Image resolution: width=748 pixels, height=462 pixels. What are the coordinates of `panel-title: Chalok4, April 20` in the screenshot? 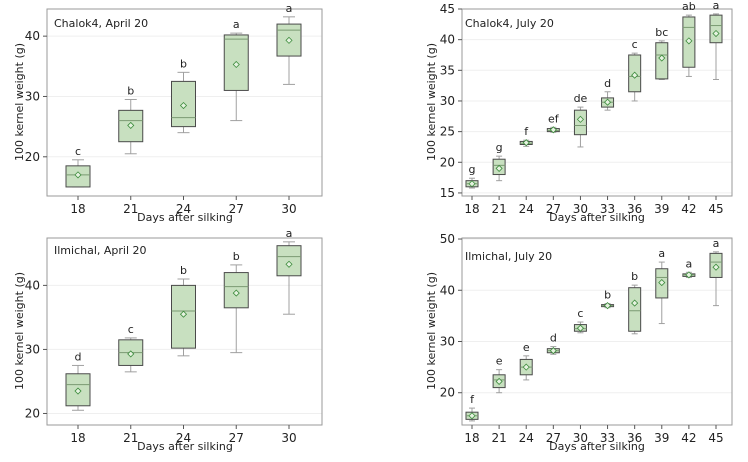 It's located at (101, 23).